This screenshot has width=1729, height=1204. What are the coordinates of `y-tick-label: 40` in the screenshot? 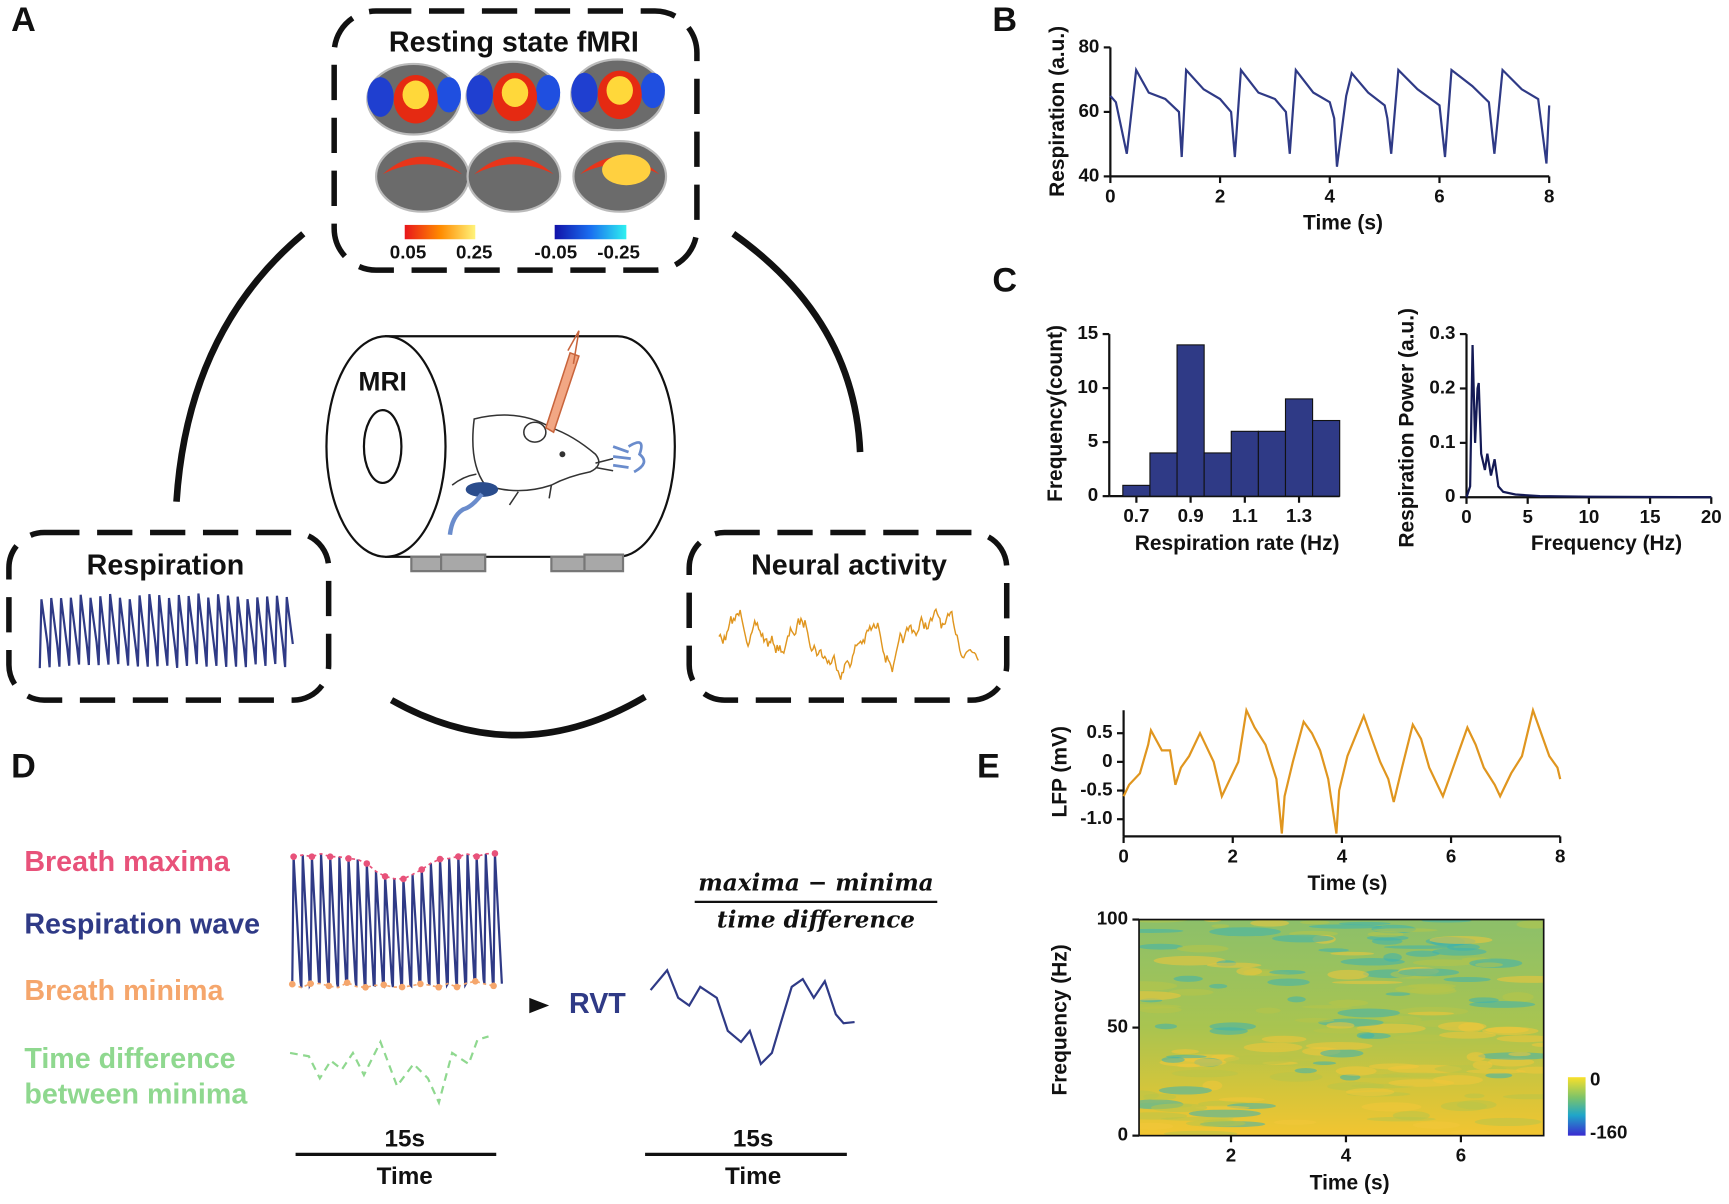 It's located at (1089, 174).